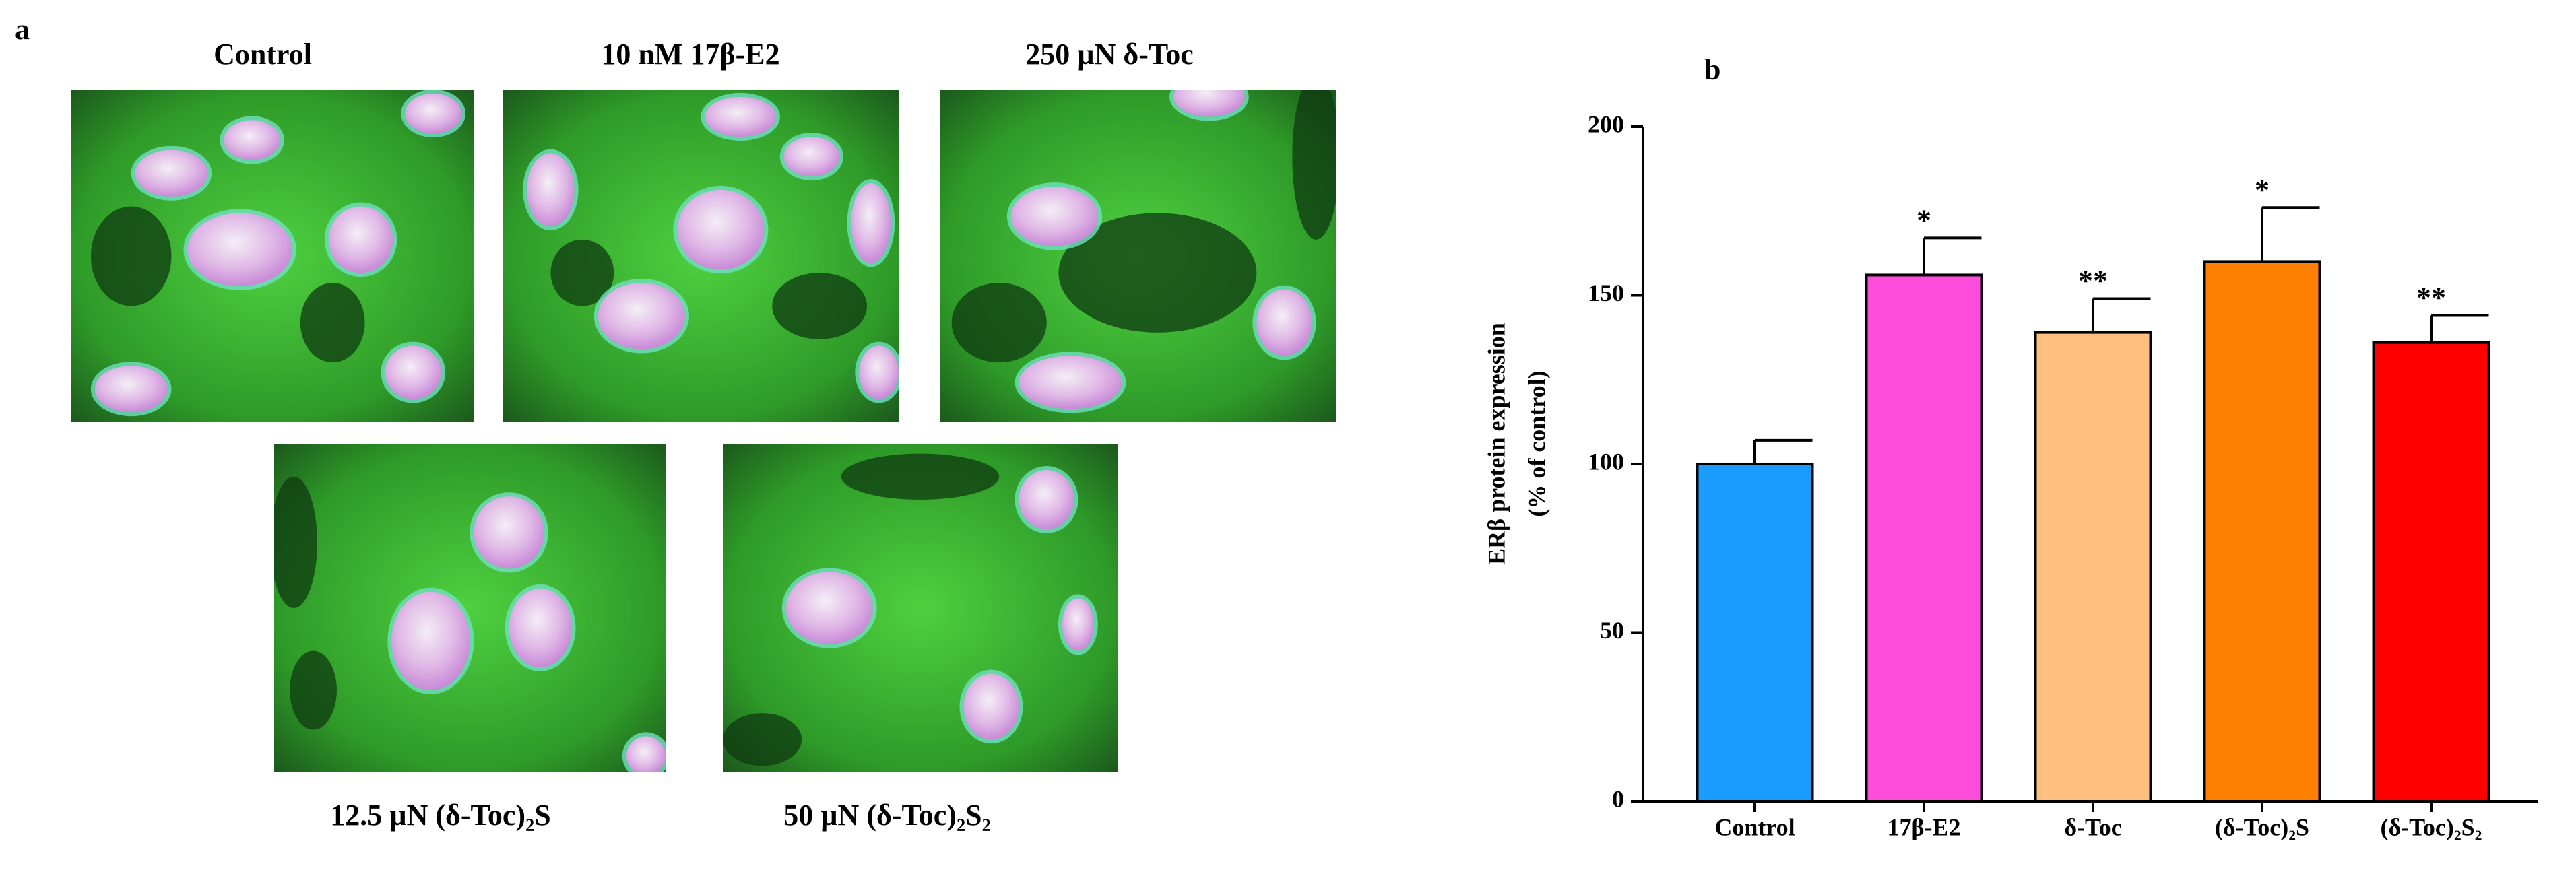  I want to click on x-tick-label: (δ-Toc)₂S₂, so click(2432, 827).